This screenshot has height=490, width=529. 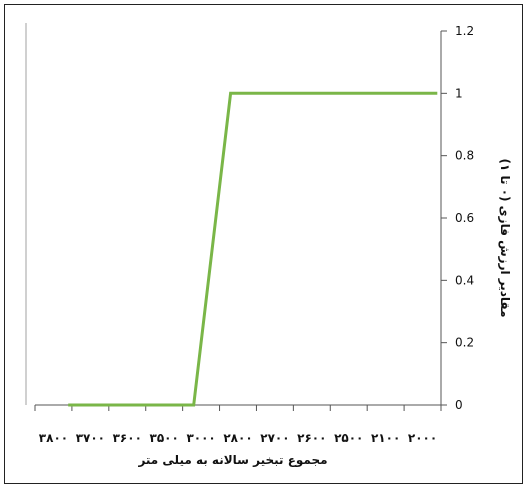 I want to click on x-tick-label: ۲۷۰۰, so click(x=274, y=438).